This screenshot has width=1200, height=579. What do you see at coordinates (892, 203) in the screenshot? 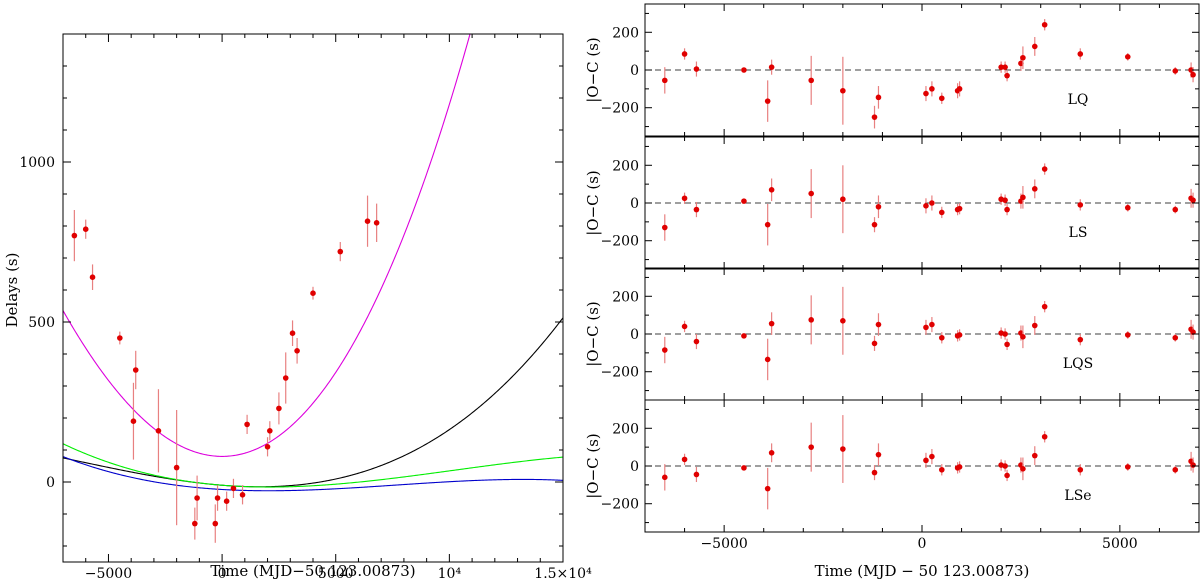
I see `residual-panel-ls: 200 0 −200 LS |O−C (s)` at bounding box center [892, 203].